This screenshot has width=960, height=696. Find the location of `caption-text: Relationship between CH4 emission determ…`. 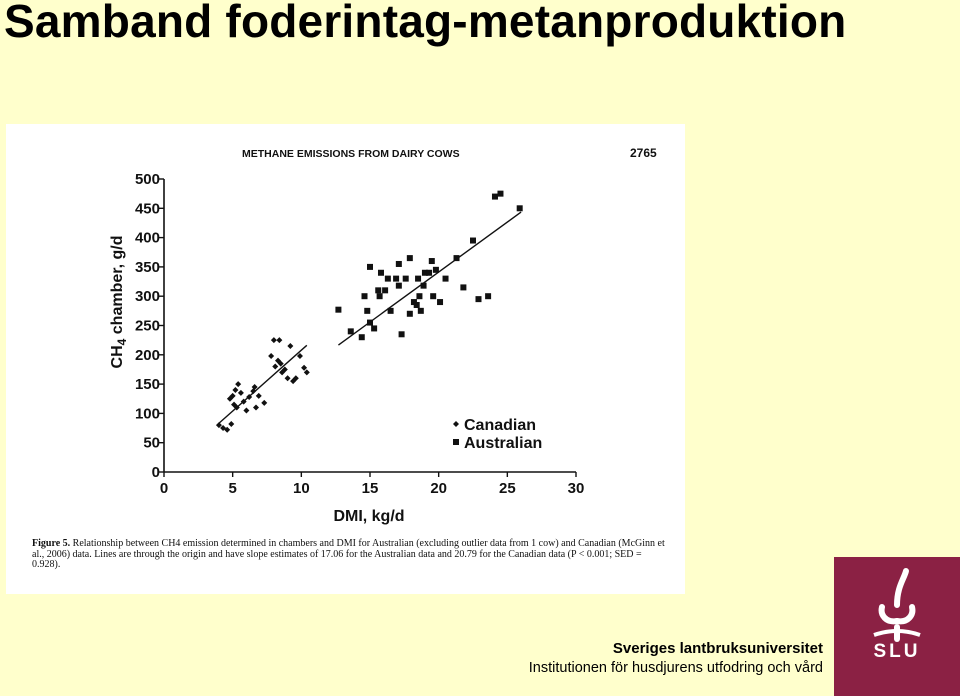

caption-text: Relationship between CH4 emission determ… is located at coordinates (348, 554).